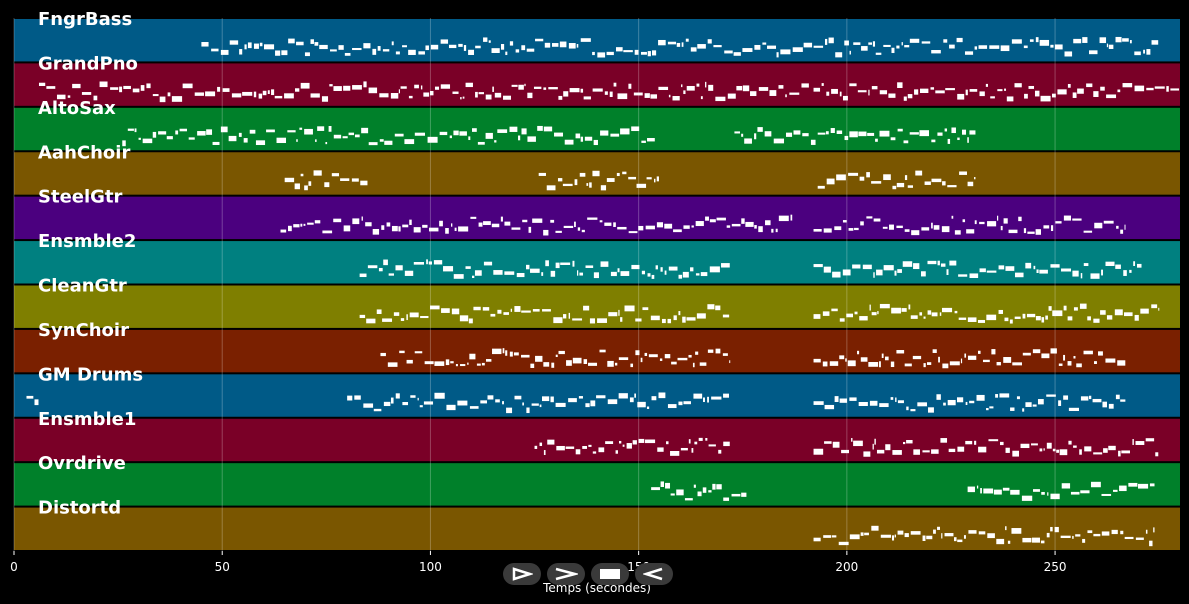 The height and width of the screenshot is (604, 1189). What do you see at coordinates (90, 374) in the screenshot?
I see `track-label: GM Drums` at bounding box center [90, 374].